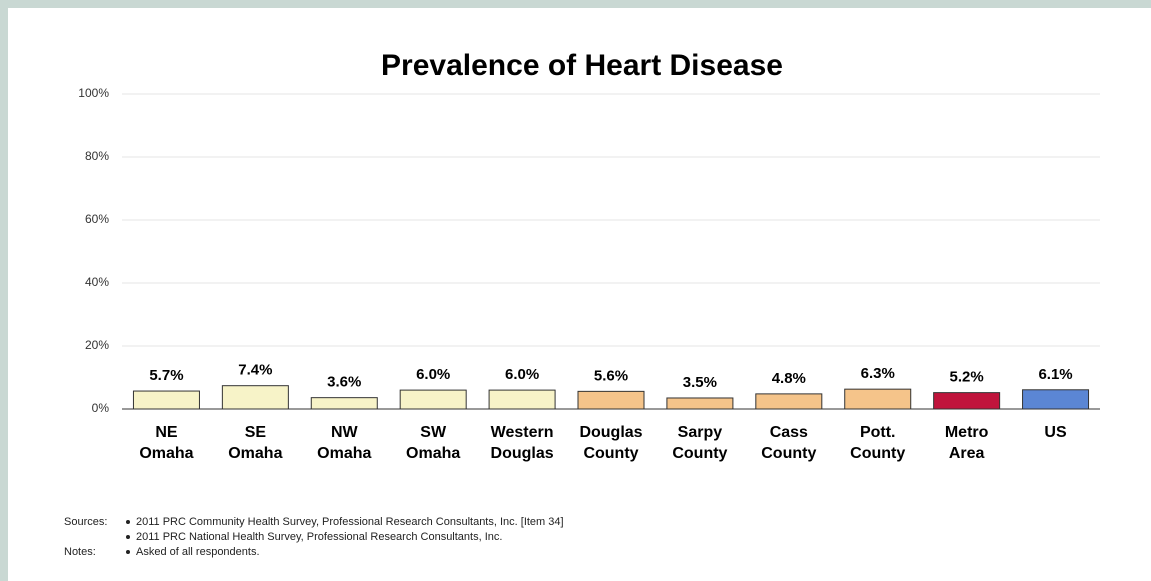  Describe the element at coordinates (166, 432) in the screenshot. I see `x-tick-label: NE` at that location.